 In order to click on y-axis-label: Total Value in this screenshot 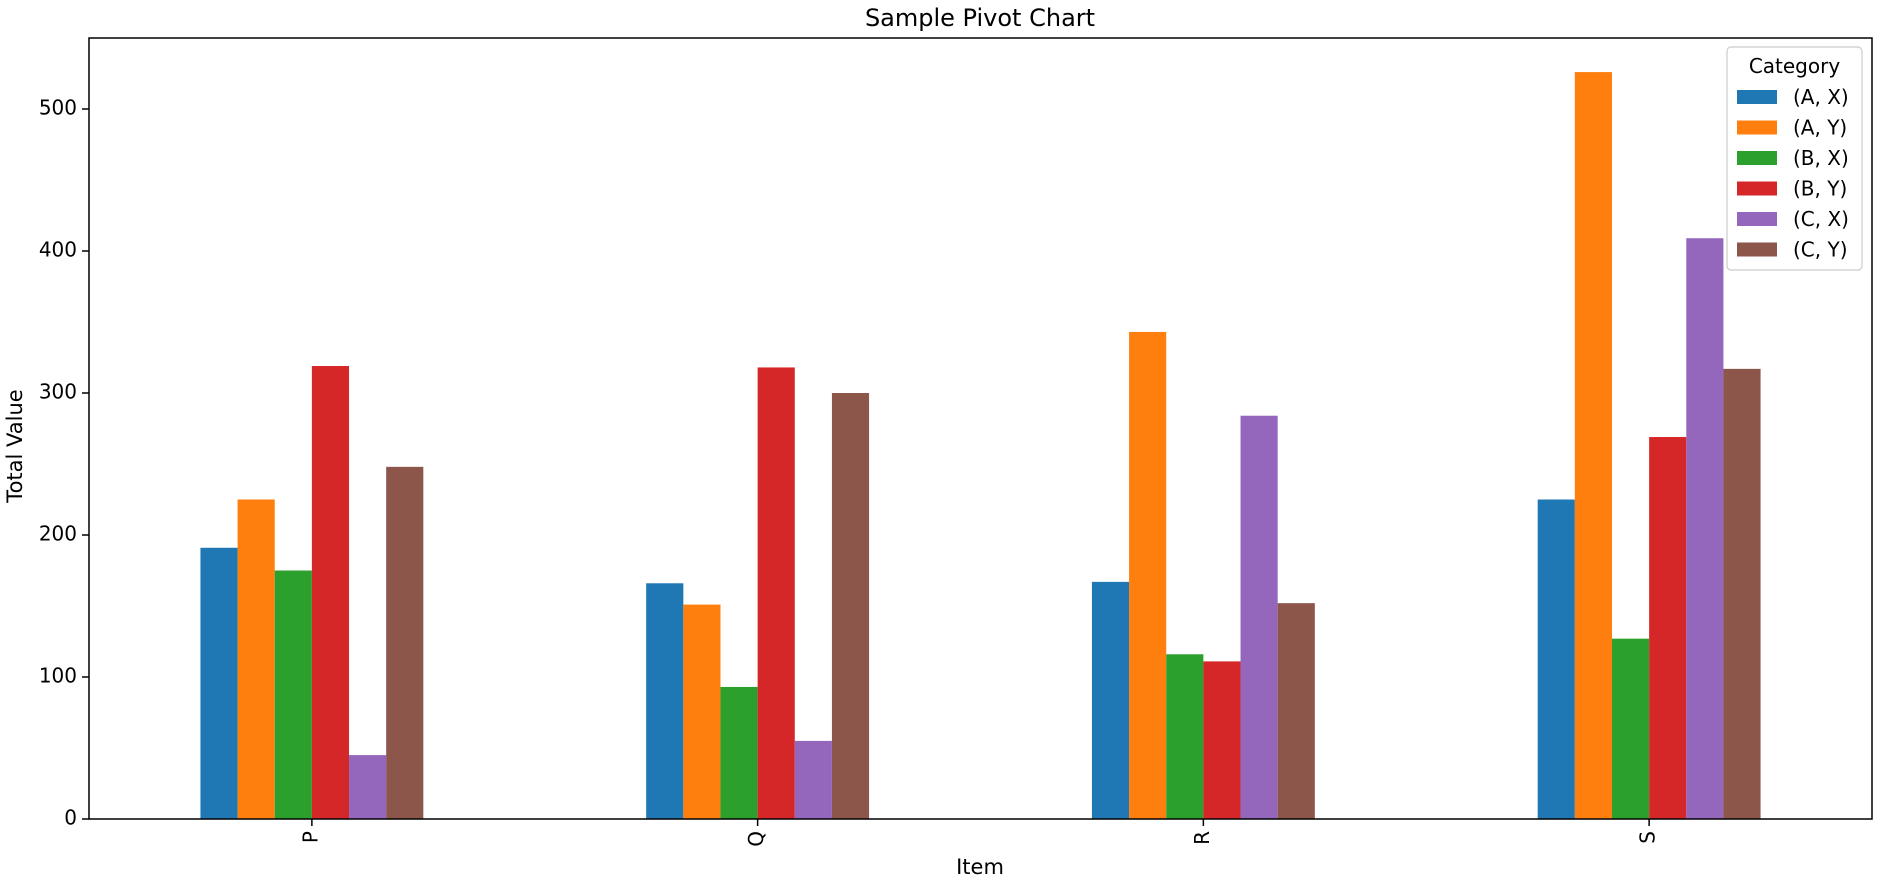, I will do `click(15, 446)`.